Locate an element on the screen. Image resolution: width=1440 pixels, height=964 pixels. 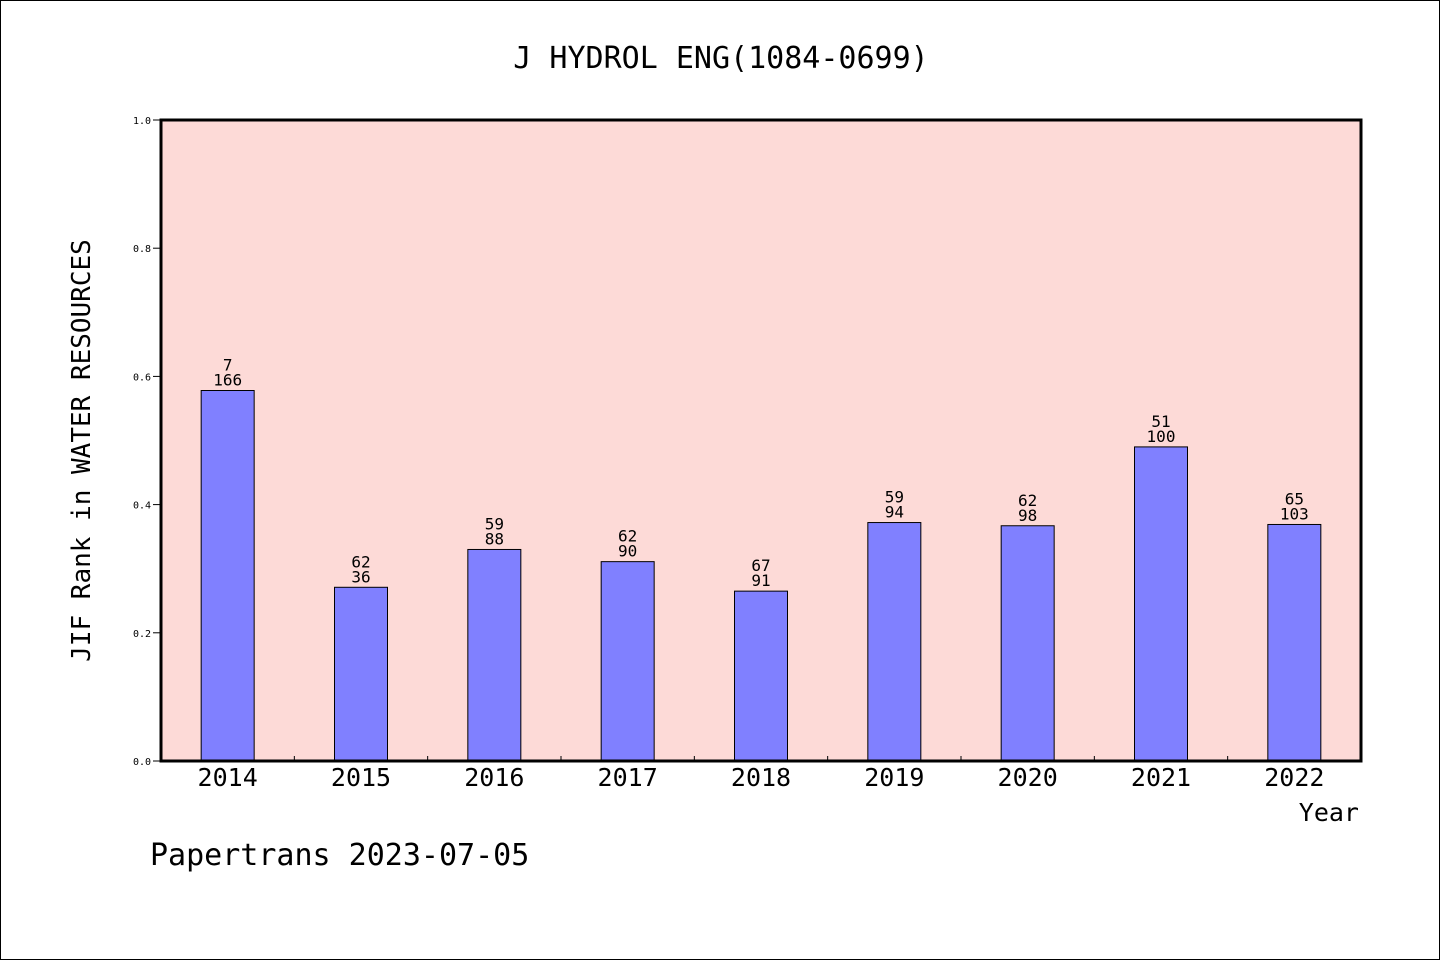
data-label-total-2016: 88 is located at coordinates (494, 538).